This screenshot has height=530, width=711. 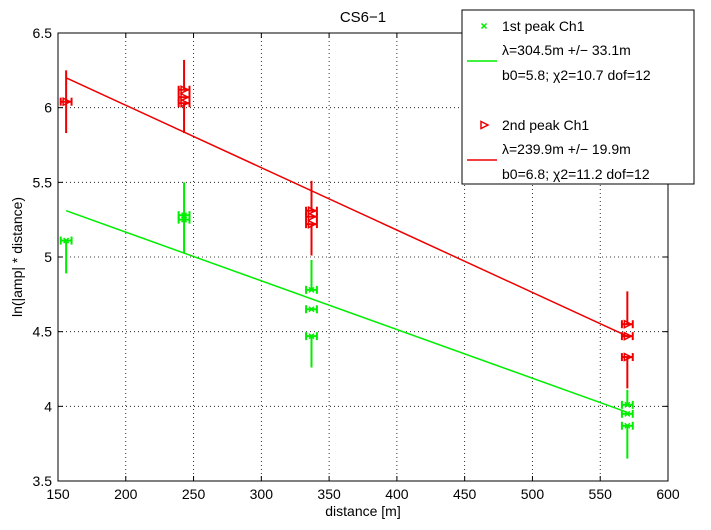 I want to click on legend-entry-name: 1st peak Ch1, so click(x=543, y=26).